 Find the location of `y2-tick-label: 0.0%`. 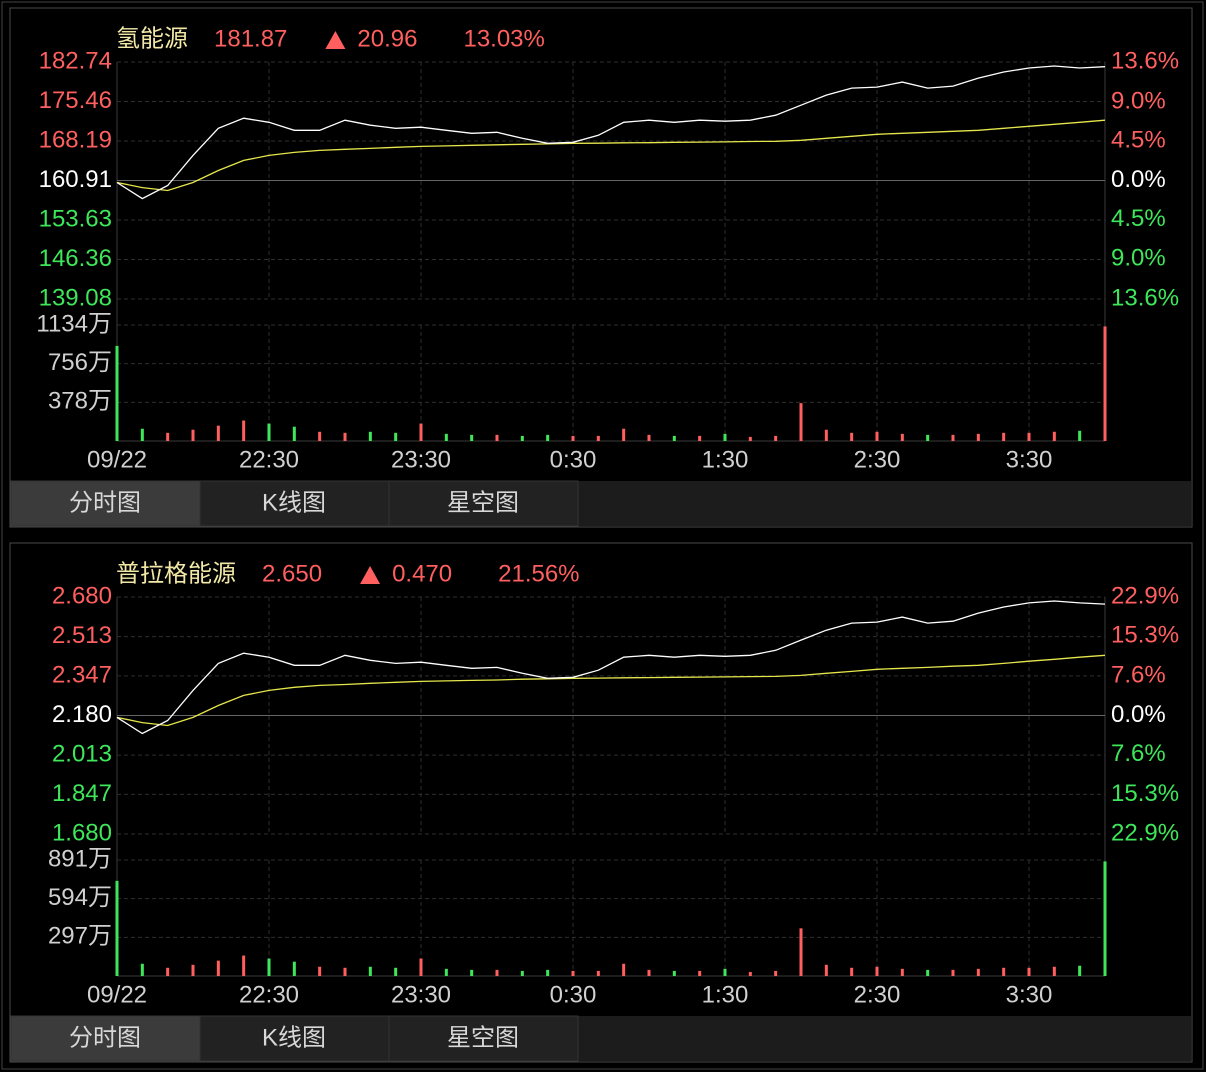

y2-tick-label: 0.0% is located at coordinates (1138, 179).